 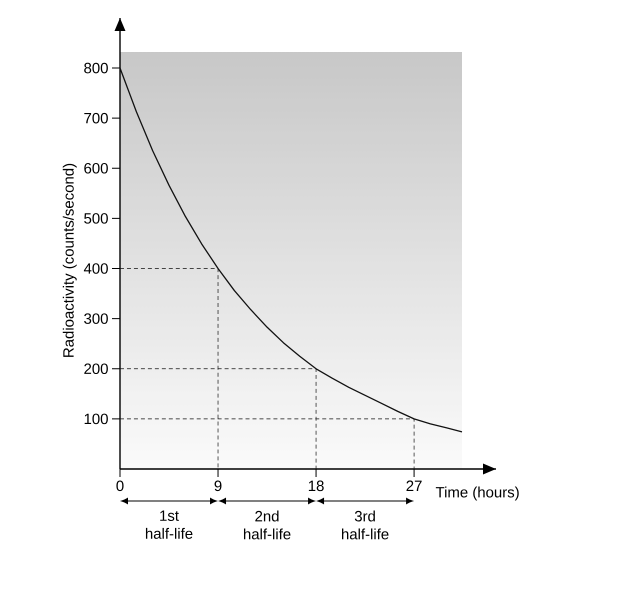 What do you see at coordinates (96, 419) in the screenshot?
I see `y-tick-label: 100` at bounding box center [96, 419].